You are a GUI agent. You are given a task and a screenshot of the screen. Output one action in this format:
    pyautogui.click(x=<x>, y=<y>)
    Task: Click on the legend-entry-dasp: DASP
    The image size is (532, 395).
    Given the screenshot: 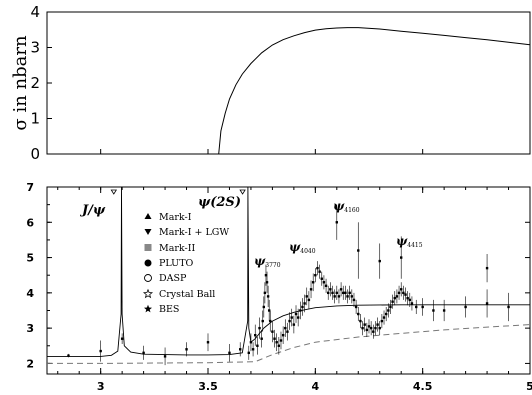 What is the action you would take?
    pyautogui.click(x=165, y=278)
    